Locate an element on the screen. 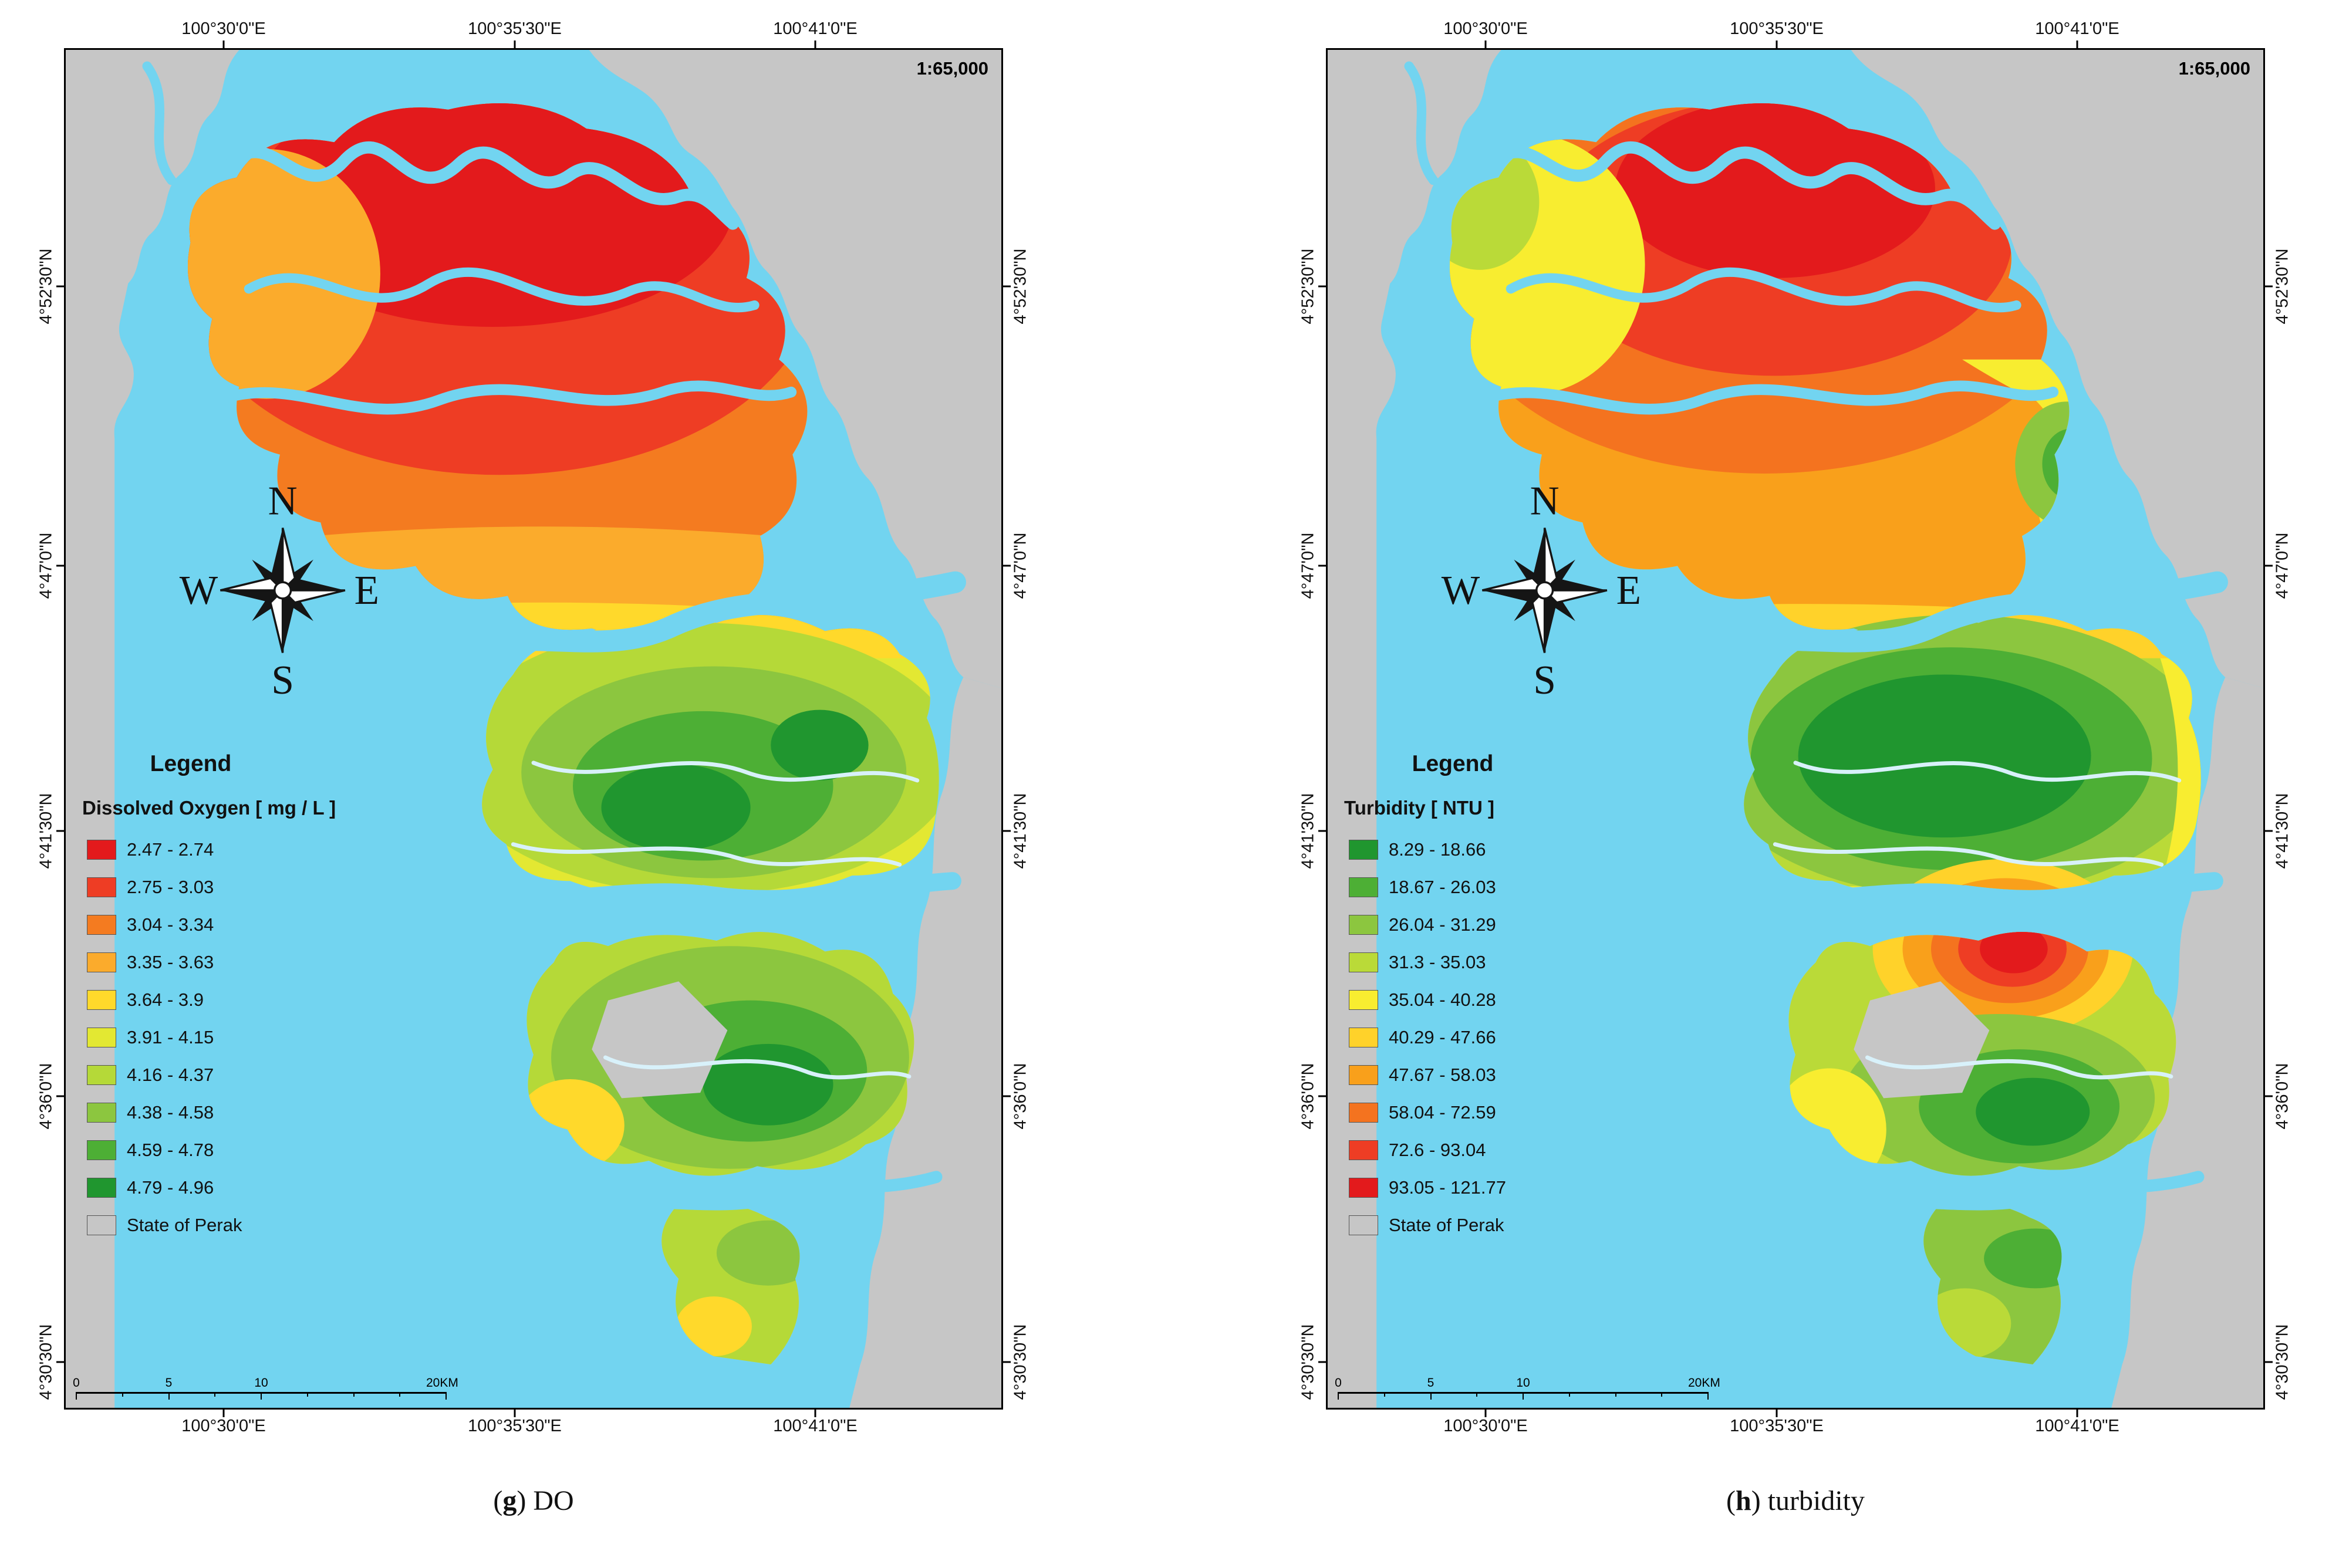 Image resolution: width=2329 pixels, height=1568 pixels. longitude-axis-top: 100°30'0"E 100°35'30"E 100°41'0"E is located at coordinates (1795, 29).